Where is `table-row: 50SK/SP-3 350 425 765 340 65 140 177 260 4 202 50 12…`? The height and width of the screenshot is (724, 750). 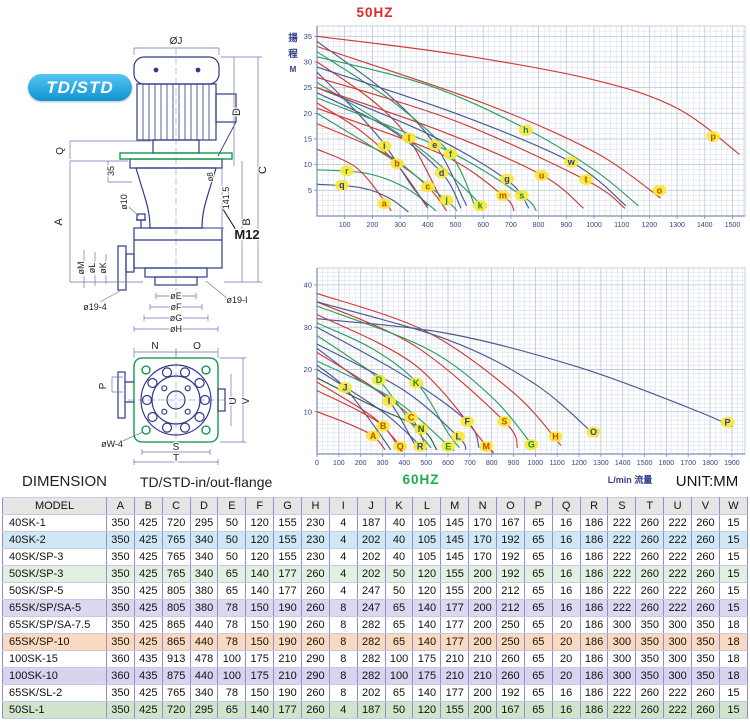
table-row: 50SK/SP-3 350 425 765 340 65 140 177 260 4 202 50 12… is located at coordinates (375, 574).